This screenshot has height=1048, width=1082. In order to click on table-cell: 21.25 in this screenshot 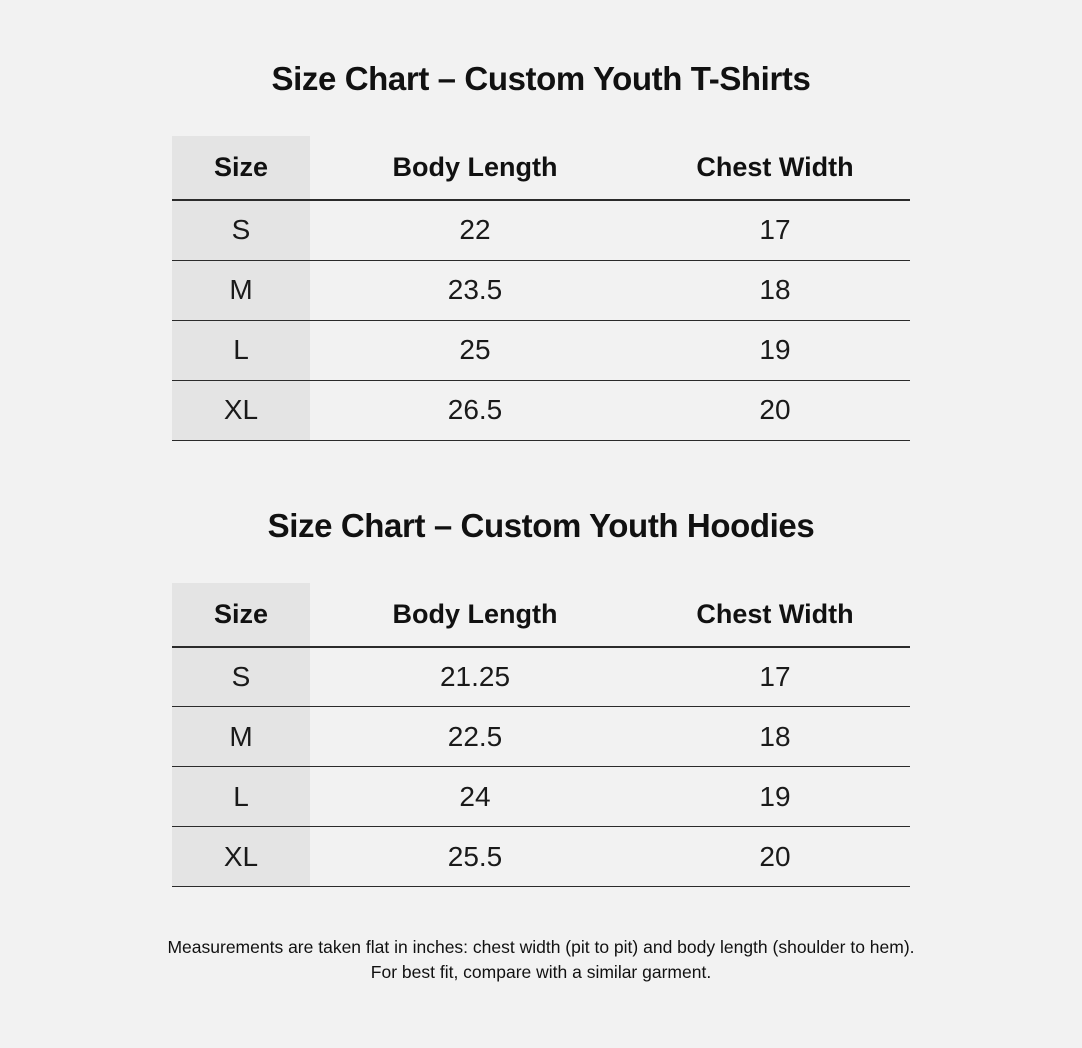, I will do `click(475, 676)`.